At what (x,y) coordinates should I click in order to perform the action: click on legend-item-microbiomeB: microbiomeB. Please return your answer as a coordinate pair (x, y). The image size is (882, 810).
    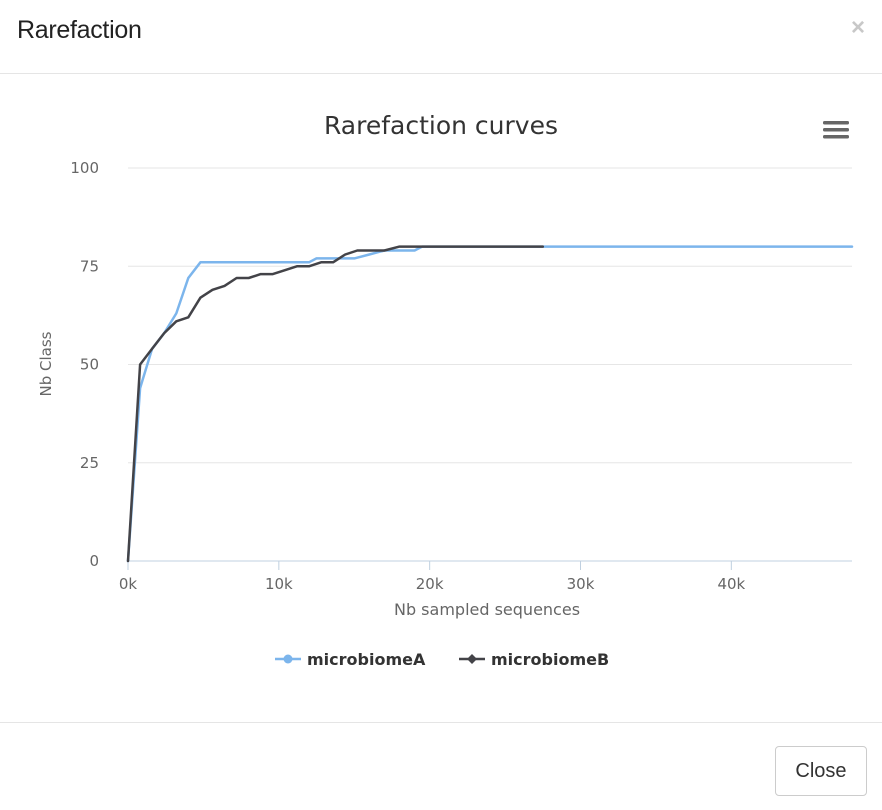
    Looking at the image, I should click on (534, 659).